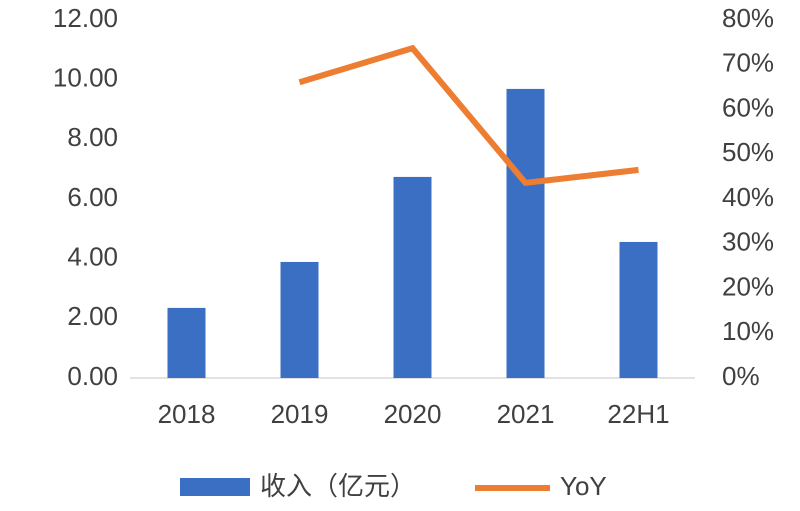  I want to click on y-tick-label: 8.00, so click(92, 137).